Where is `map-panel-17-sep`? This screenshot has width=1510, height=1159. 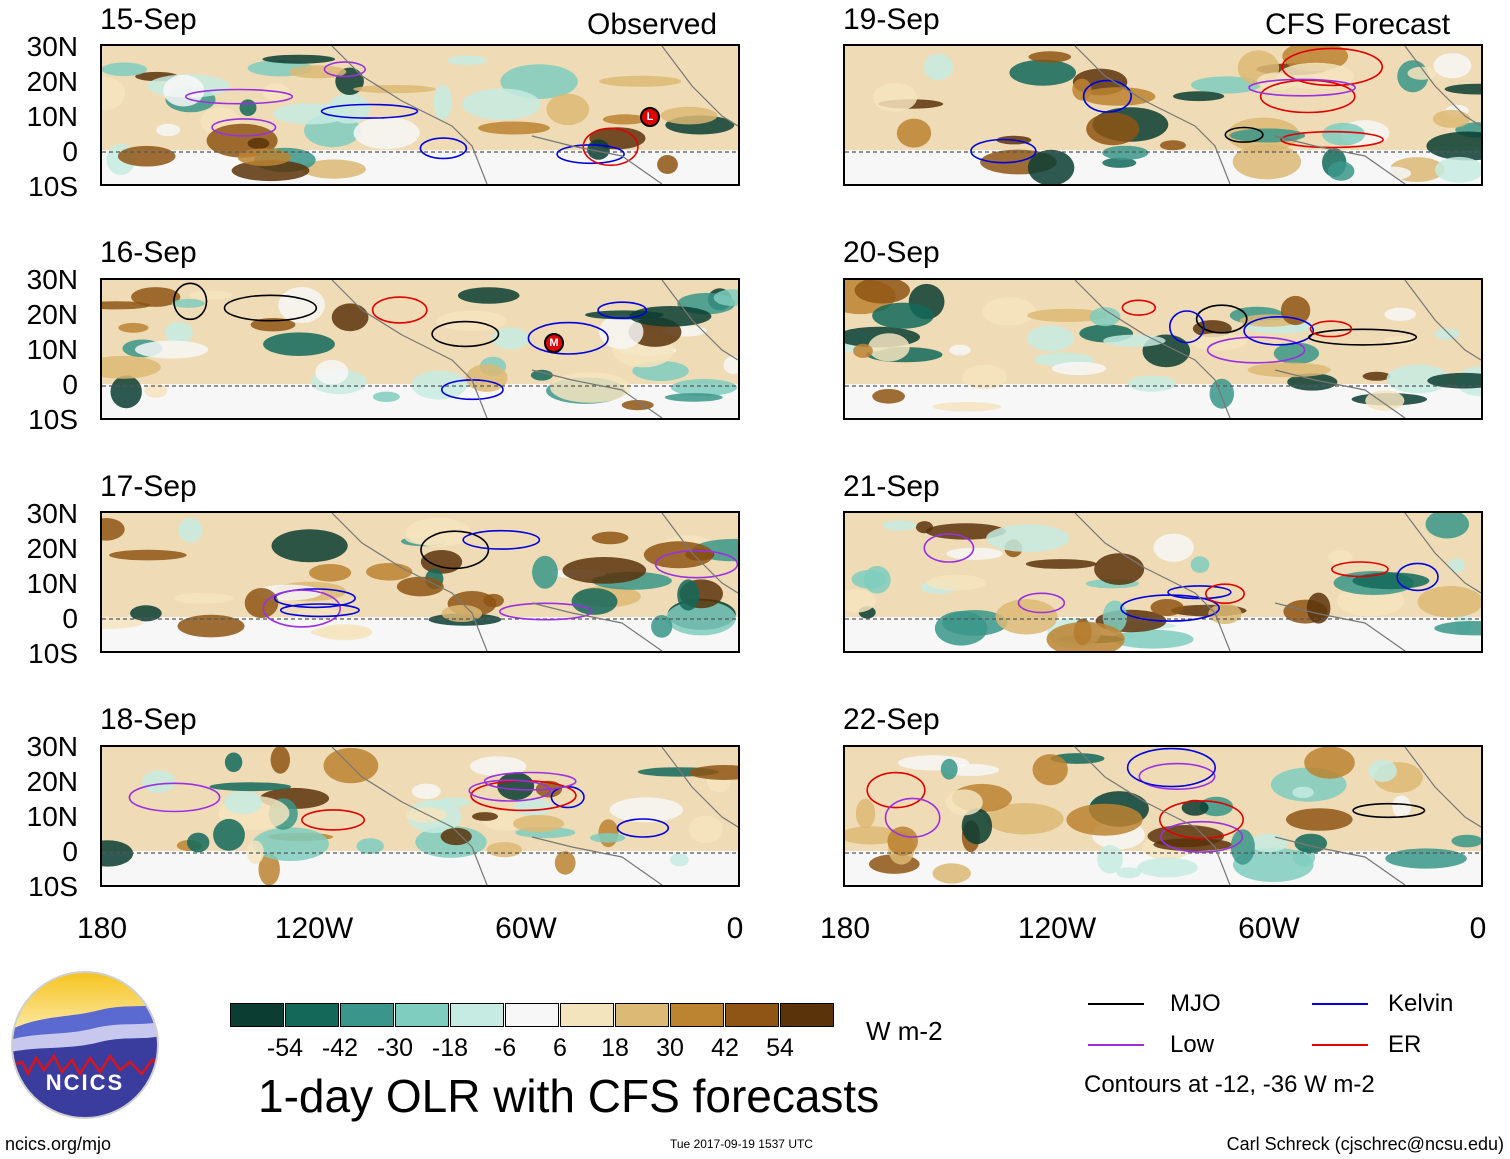 map-panel-17-sep is located at coordinates (420, 582).